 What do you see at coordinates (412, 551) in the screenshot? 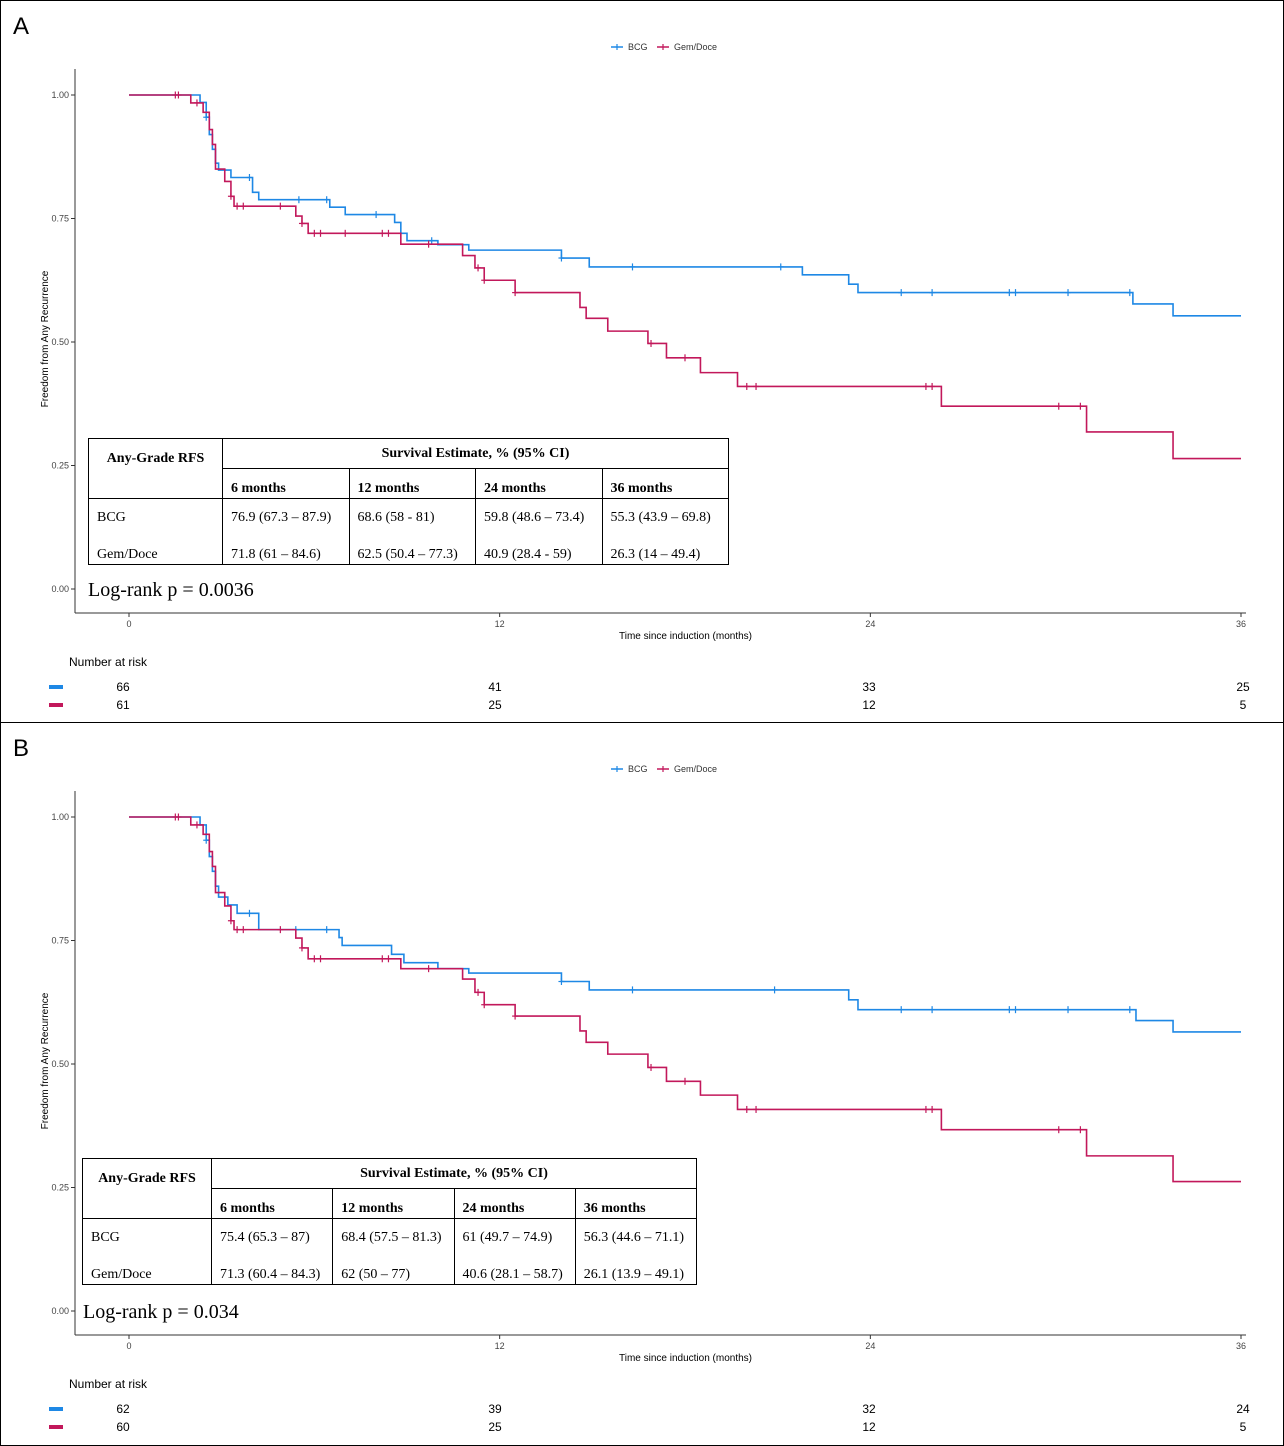
I see `table-cell: 62.5 (50.4 – 77.3)` at bounding box center [412, 551].